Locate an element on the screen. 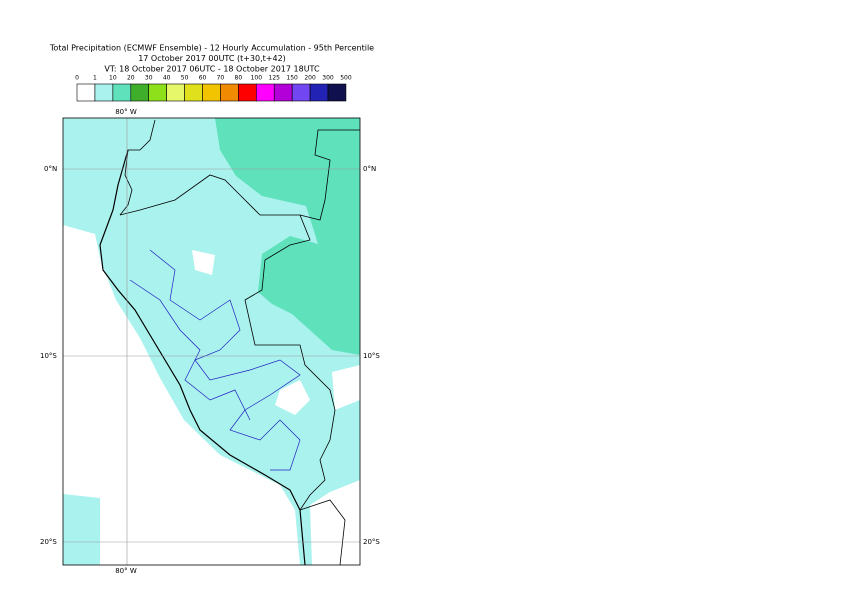  heavy-precip-area is located at coordinates (287, 236).